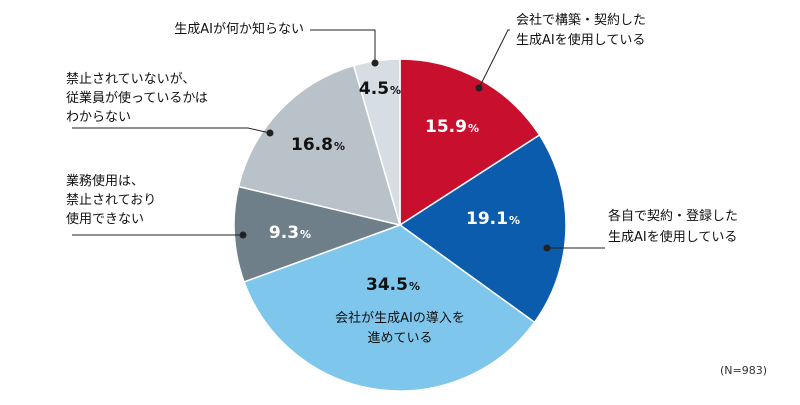 The image size is (800, 405). Describe the element at coordinates (673, 226) in the screenshot. I see `slice-category-label-2: 各自で契約・登録した生成AIを使用している` at that location.